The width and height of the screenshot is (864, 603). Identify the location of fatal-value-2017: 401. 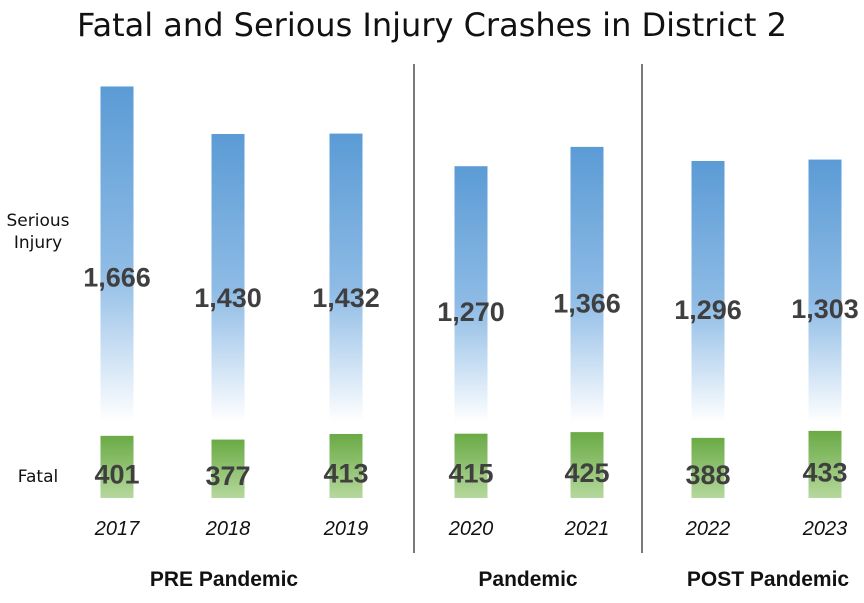
(116, 474).